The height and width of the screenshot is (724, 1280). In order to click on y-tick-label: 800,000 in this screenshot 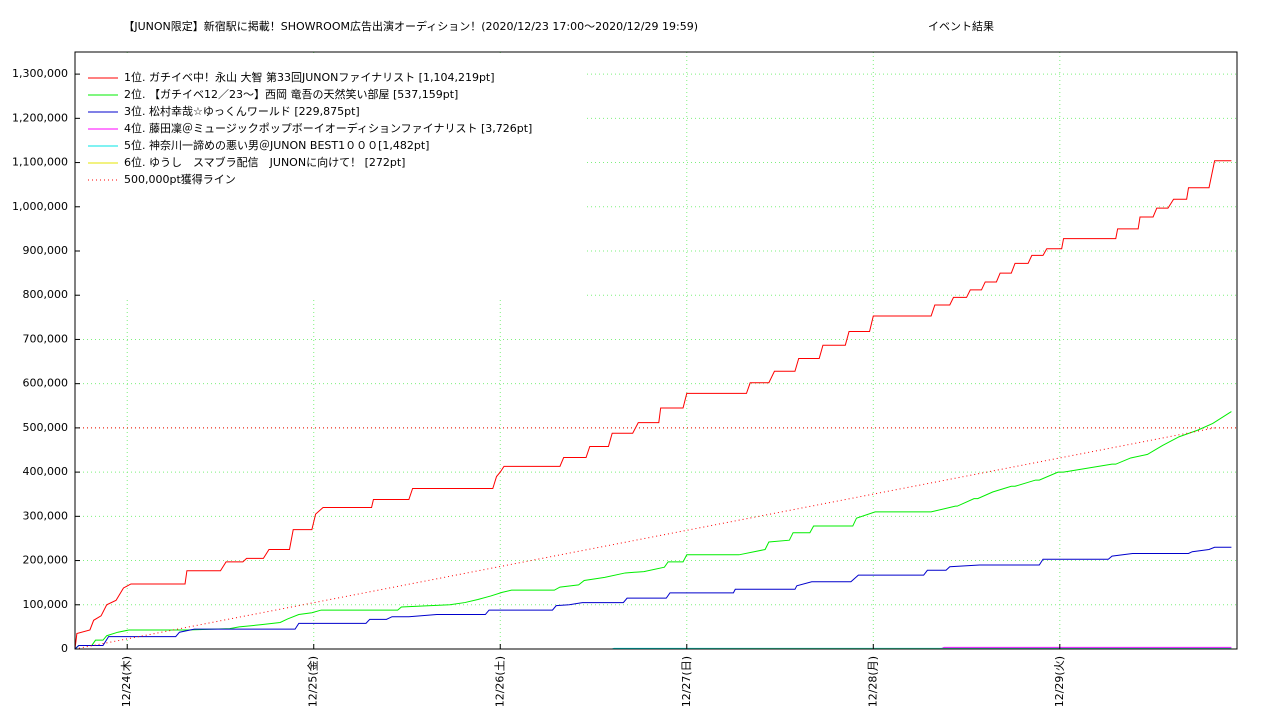, I will do `click(46, 294)`.